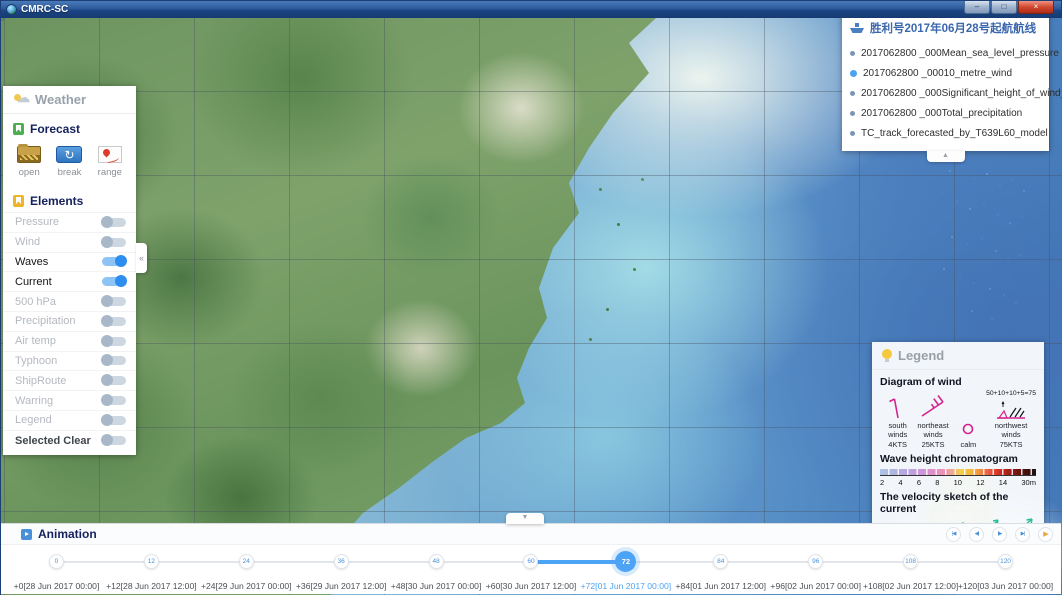 The image size is (1062, 595). What do you see at coordinates (1045, 534) in the screenshot?
I see `play-button: ▶` at bounding box center [1045, 534].